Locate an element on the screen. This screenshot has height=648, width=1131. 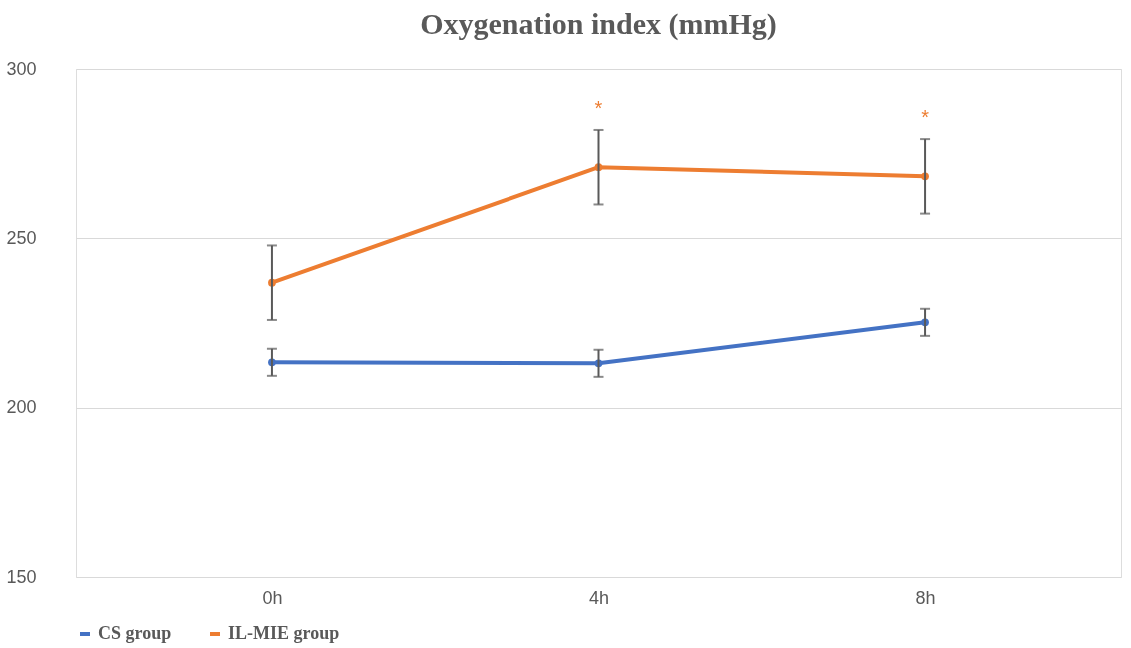
x-tick-label: 4h is located at coordinates (599, 597).